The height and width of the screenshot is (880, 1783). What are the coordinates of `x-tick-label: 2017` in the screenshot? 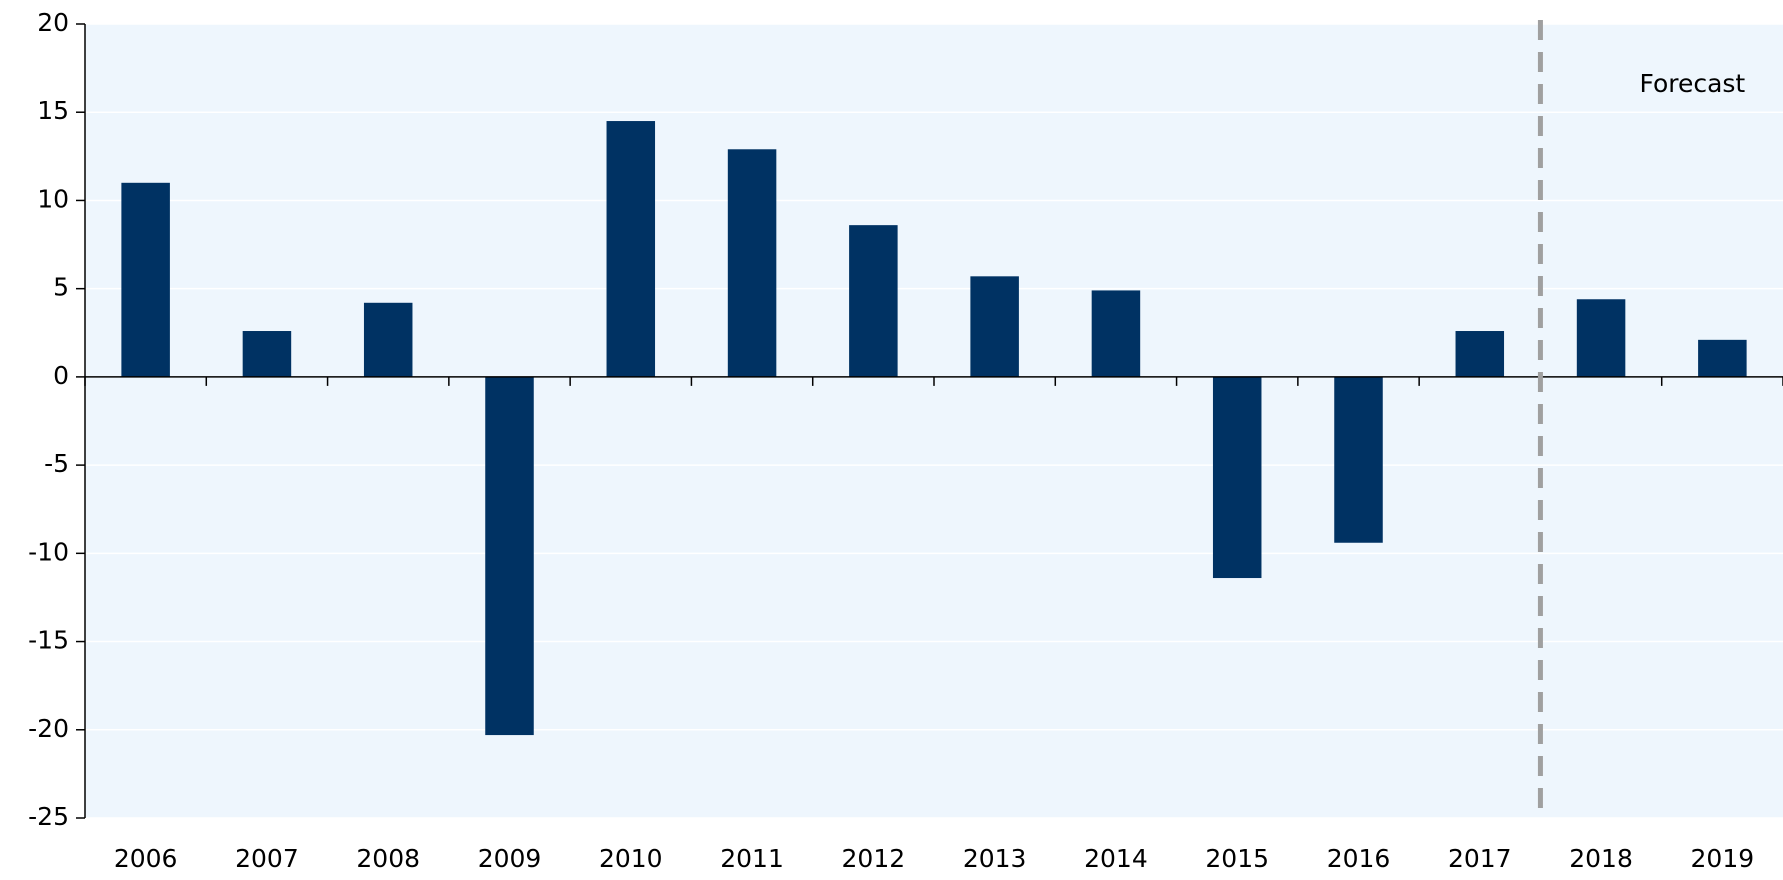 It's located at (1480, 858).